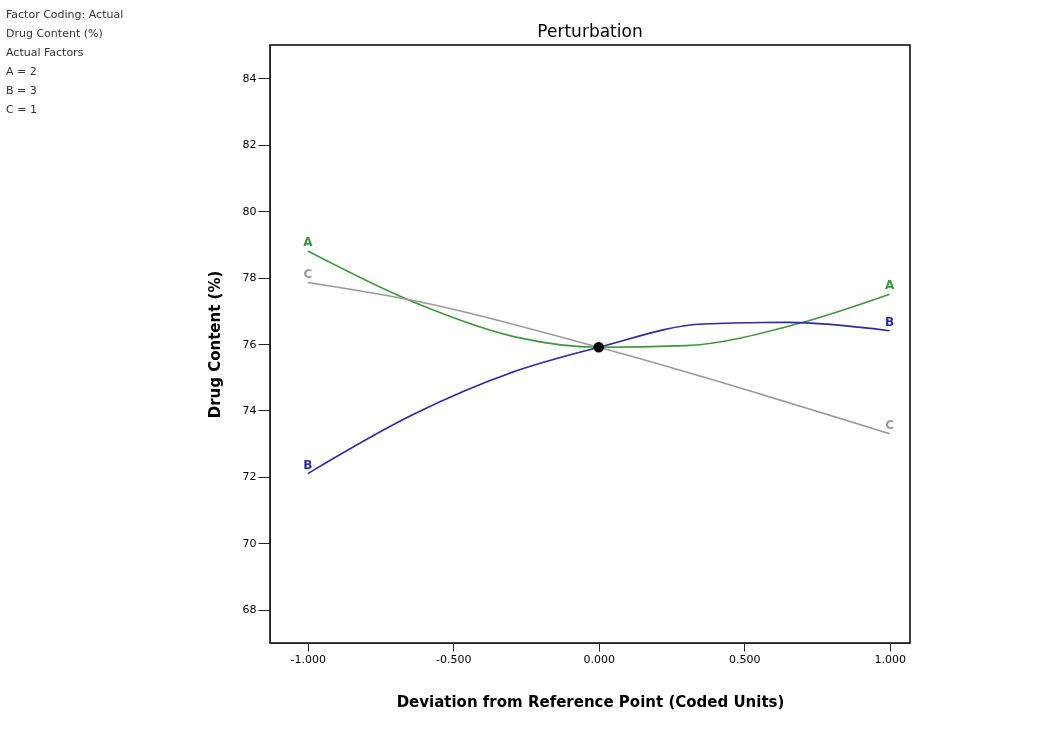 The height and width of the screenshot is (740, 1051). I want to click on x-tick-label: -1.000, so click(308, 659).